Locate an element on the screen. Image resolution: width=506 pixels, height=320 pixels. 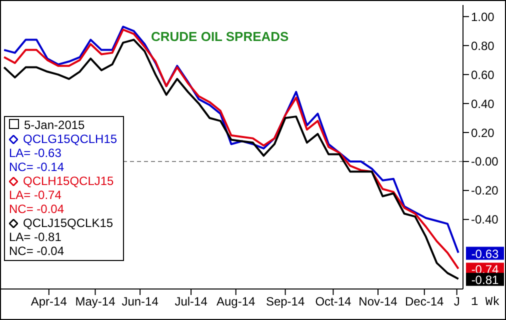
data-label: -0.63 is located at coordinates (485, 253).